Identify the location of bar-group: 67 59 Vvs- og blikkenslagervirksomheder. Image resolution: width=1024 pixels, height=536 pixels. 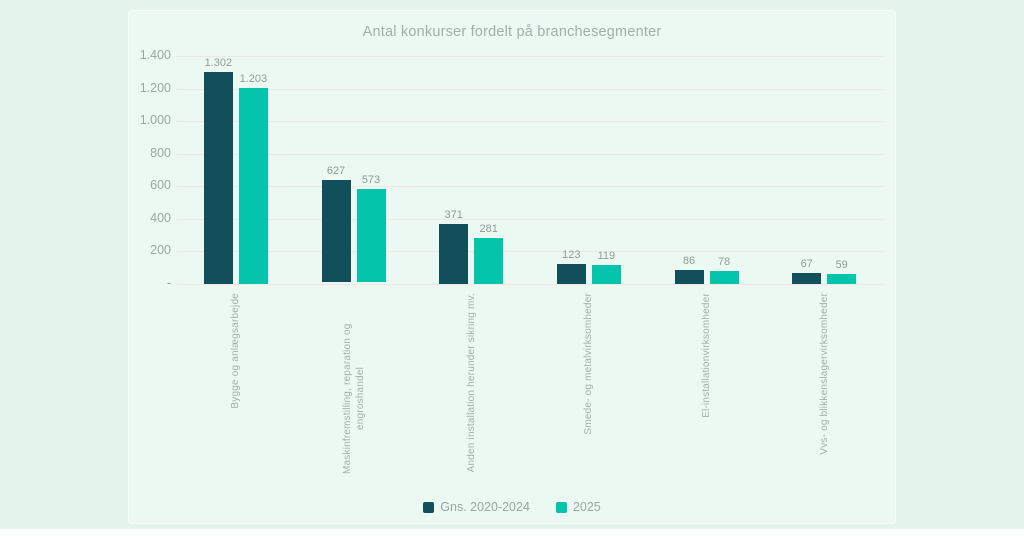
(824, 281).